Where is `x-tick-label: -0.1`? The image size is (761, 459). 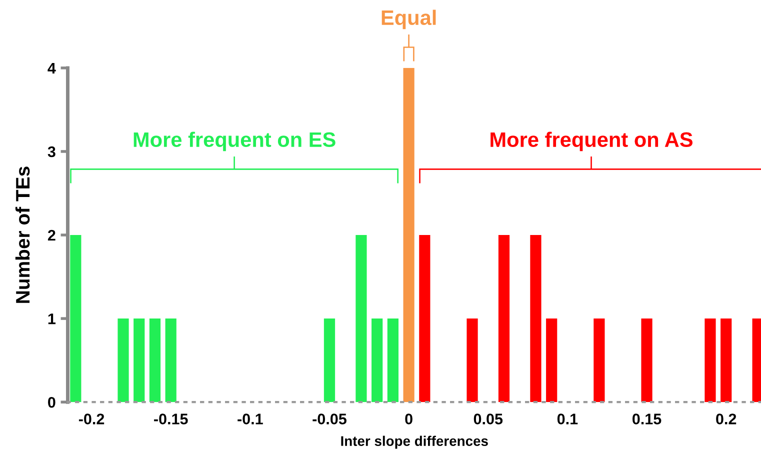
x-tick-label: -0.1 is located at coordinates (250, 419).